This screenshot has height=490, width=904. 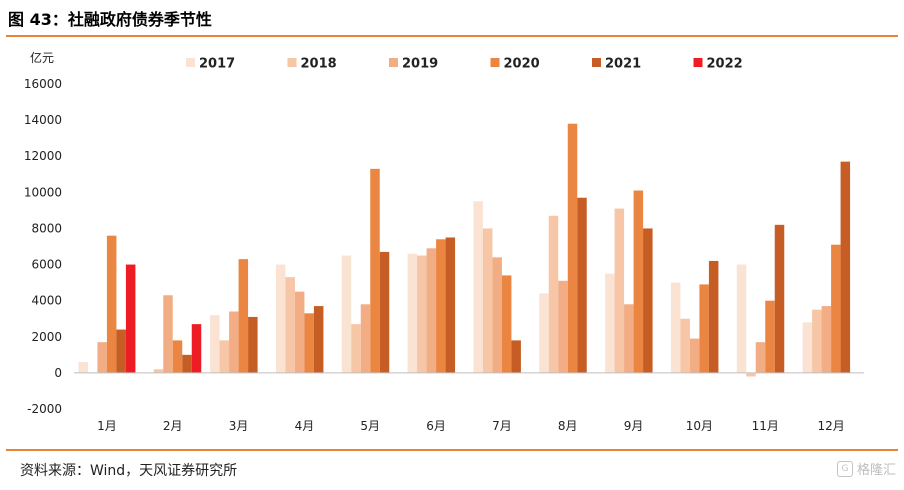 I want to click on x-tick-label: 7月, so click(x=502, y=426).